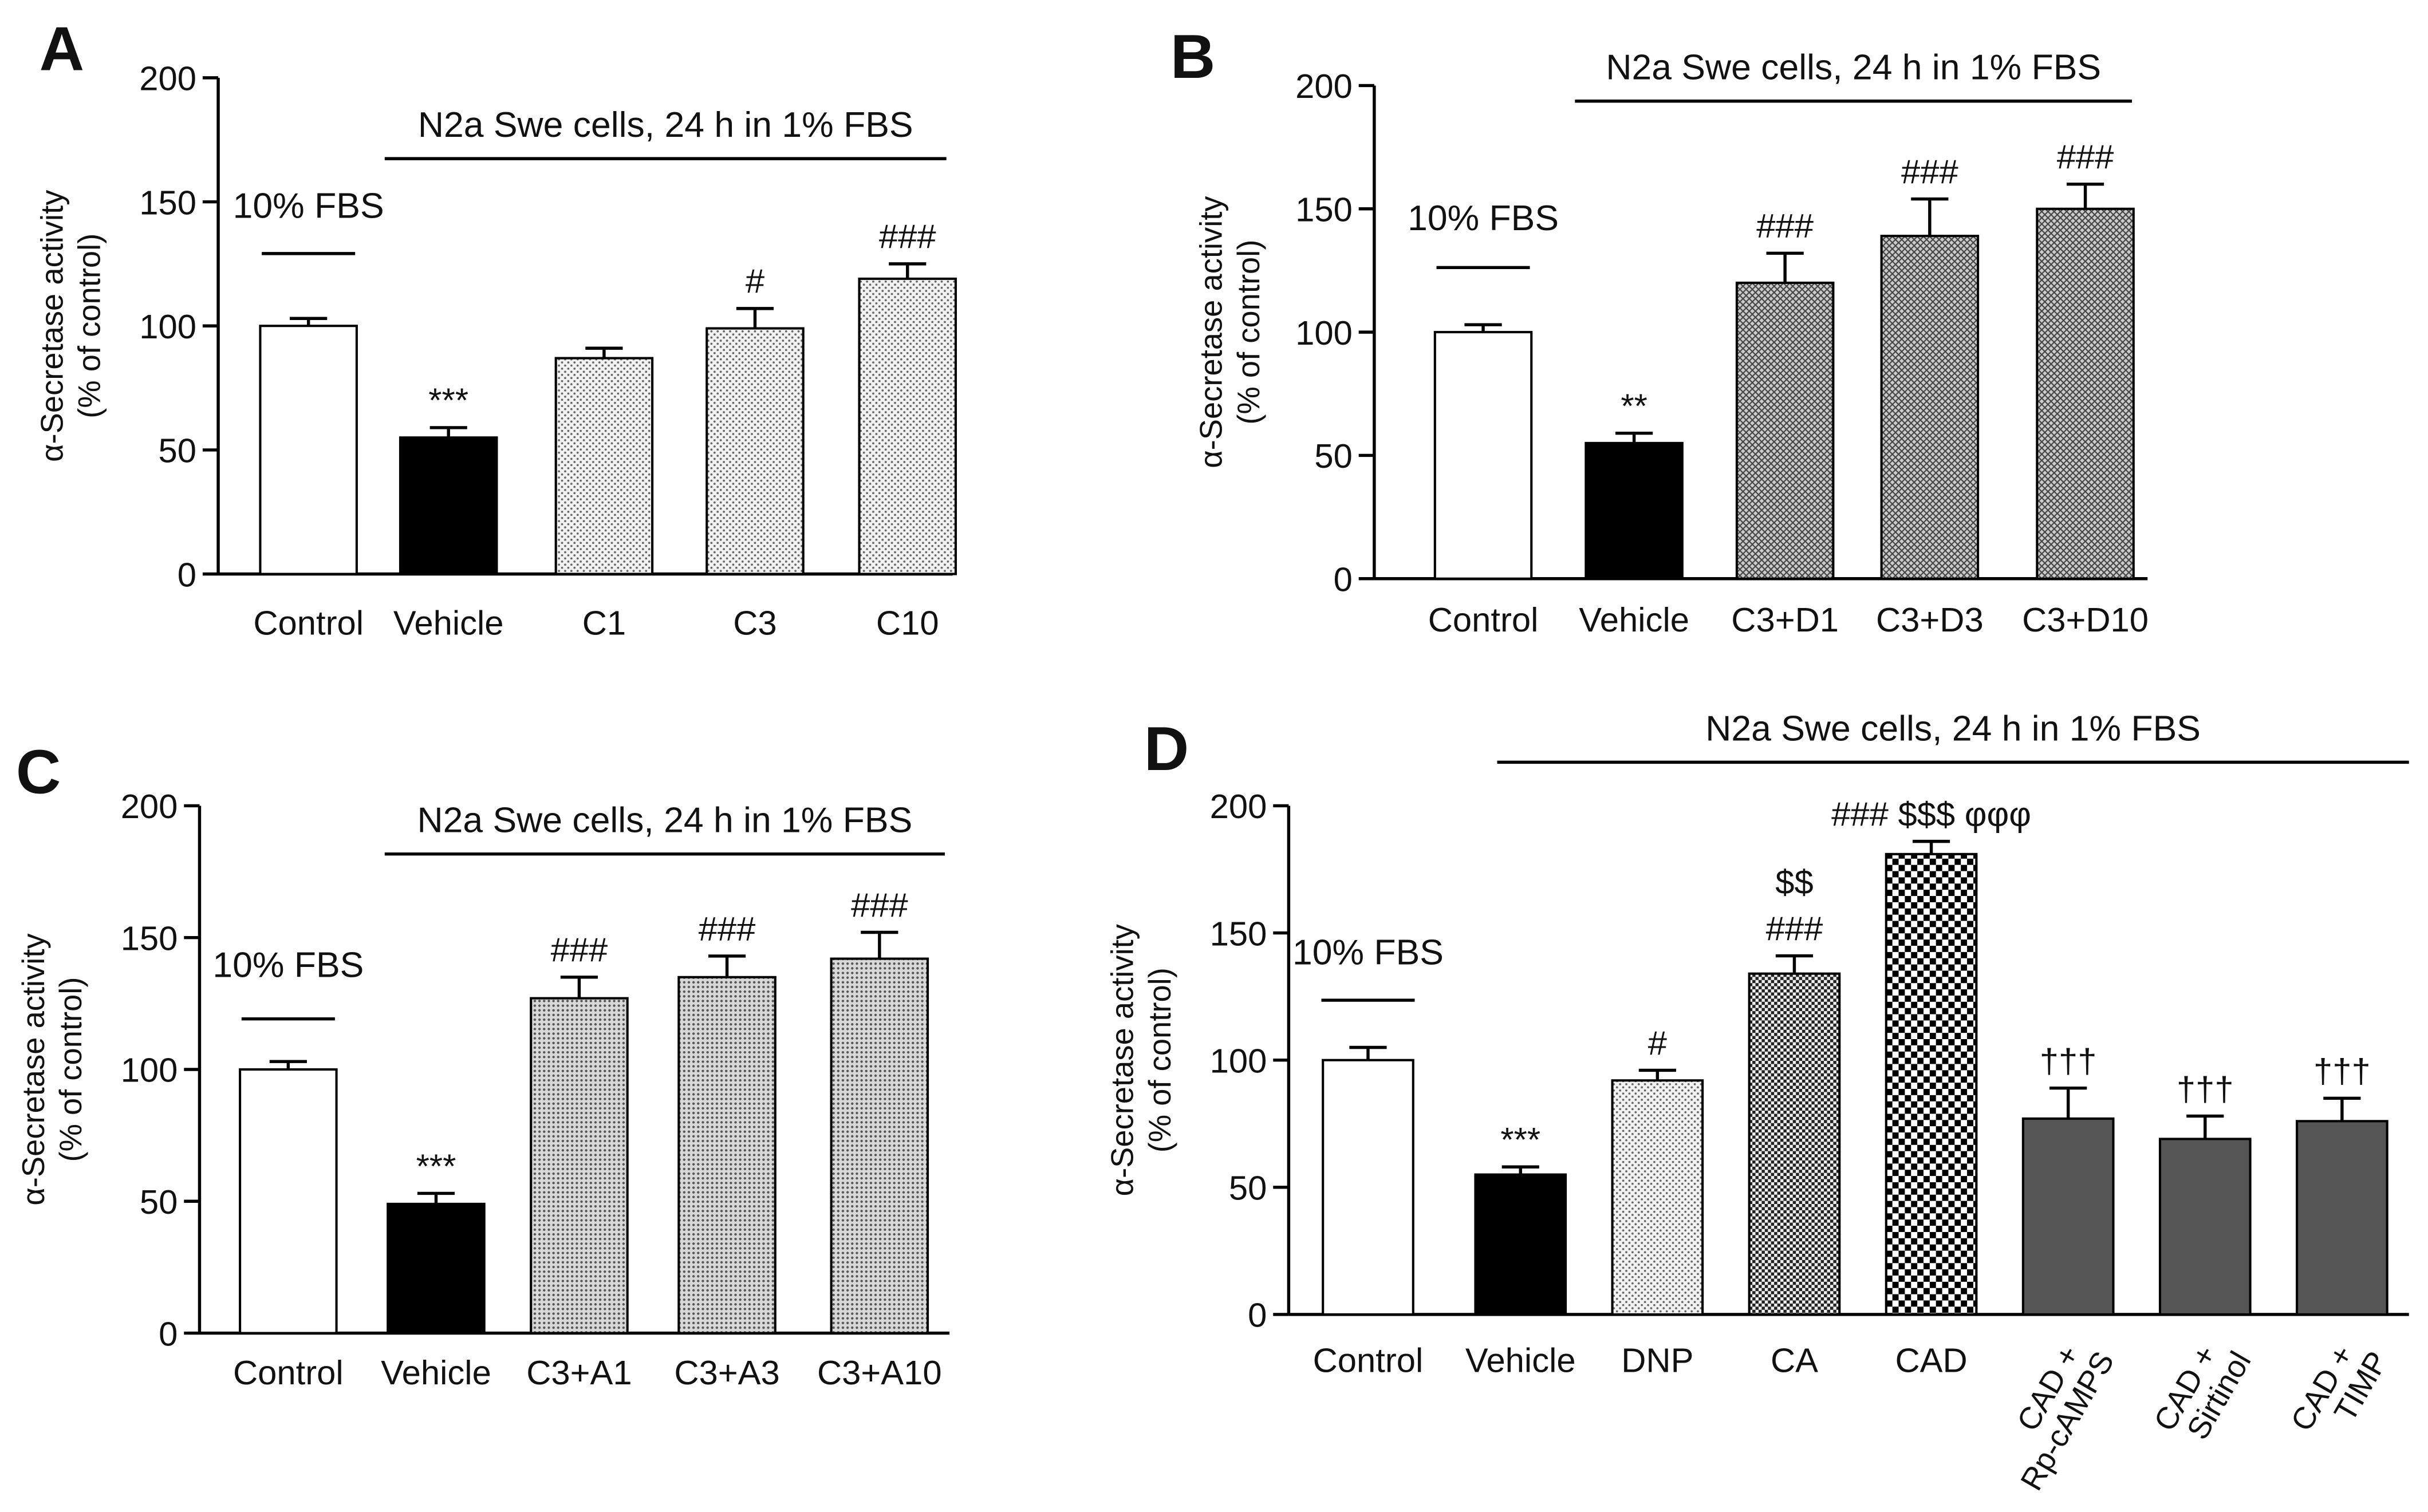  Describe the element at coordinates (907, 623) in the screenshot. I see `x-tick-label: C10` at that location.